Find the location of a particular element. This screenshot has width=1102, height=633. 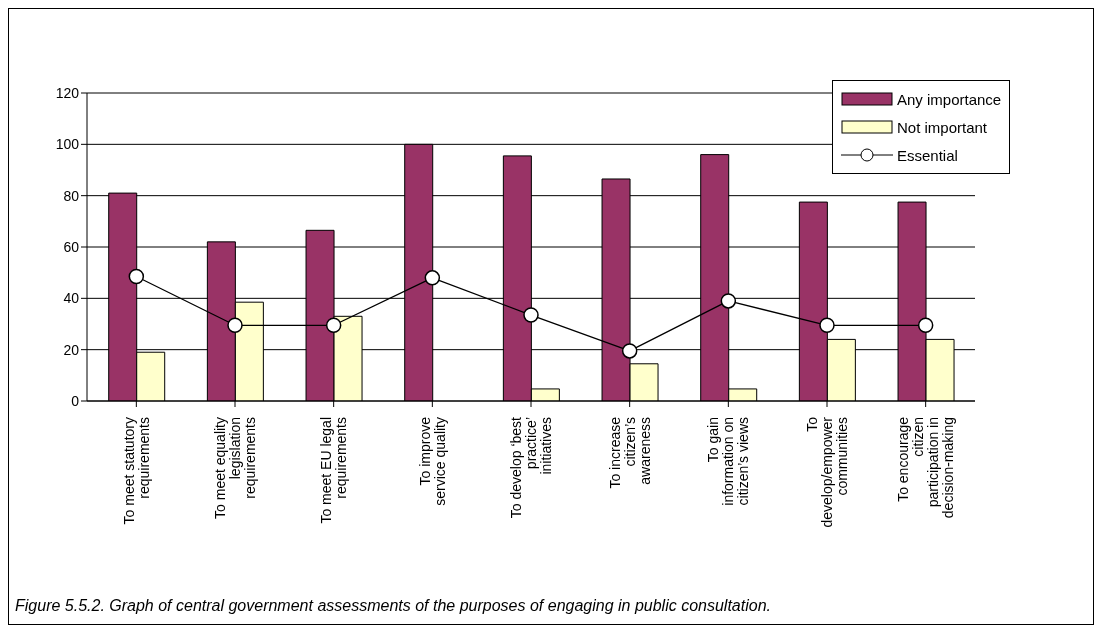

x-tick-label: To meet statutory requirements is located at coordinates (136, 471).